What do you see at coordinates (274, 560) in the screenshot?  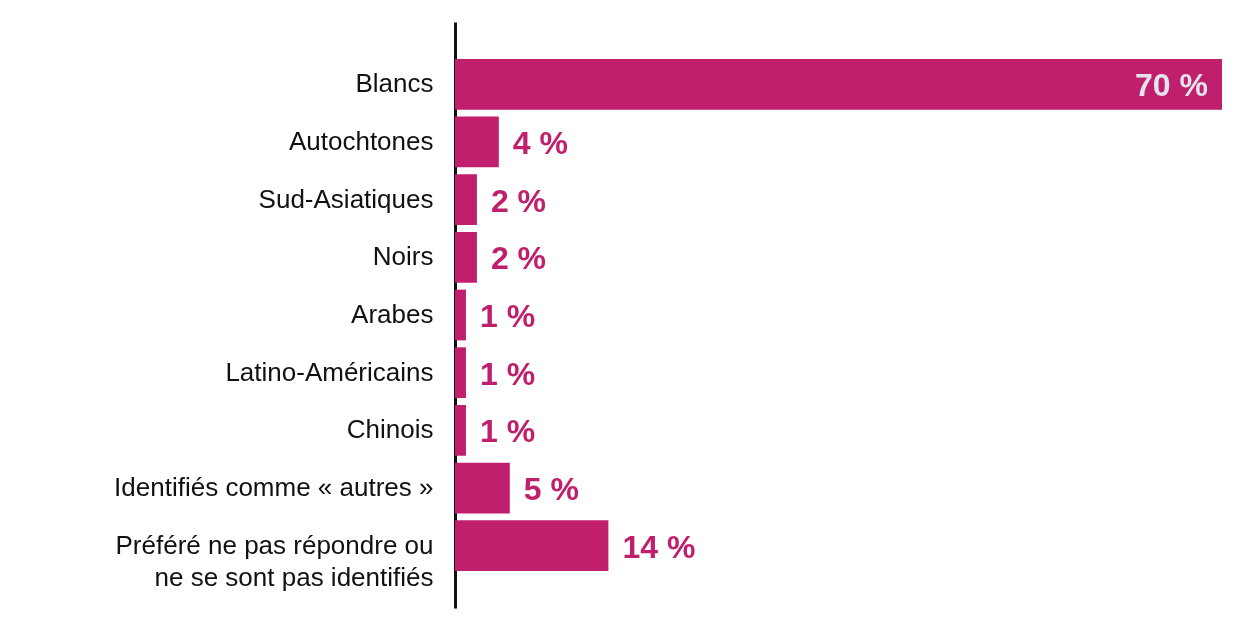 I see `y-tick-label: Préféré ne pas répondre ou ne se sont pas identifiés` at bounding box center [274, 560].